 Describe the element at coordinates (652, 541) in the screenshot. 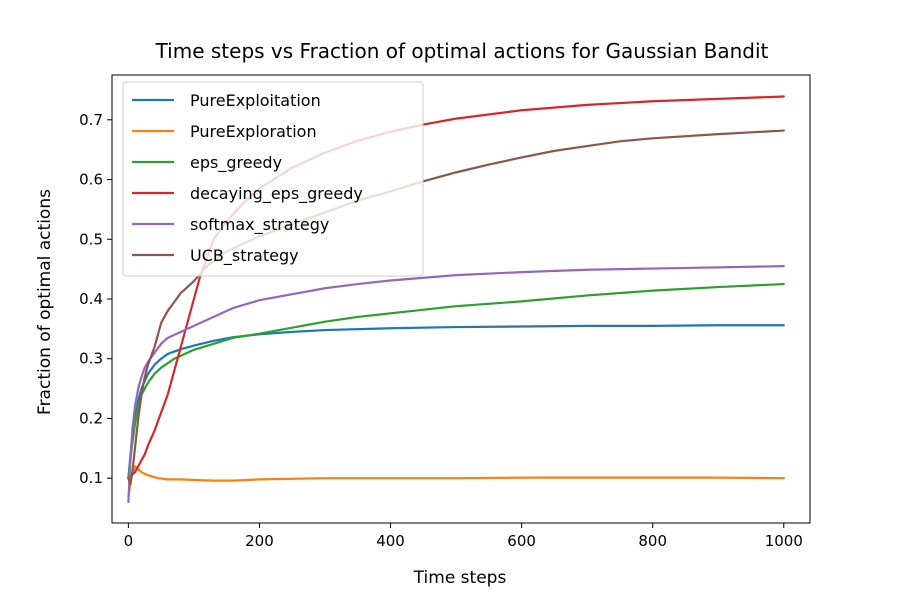

I see `x-tick-label: 800` at that location.